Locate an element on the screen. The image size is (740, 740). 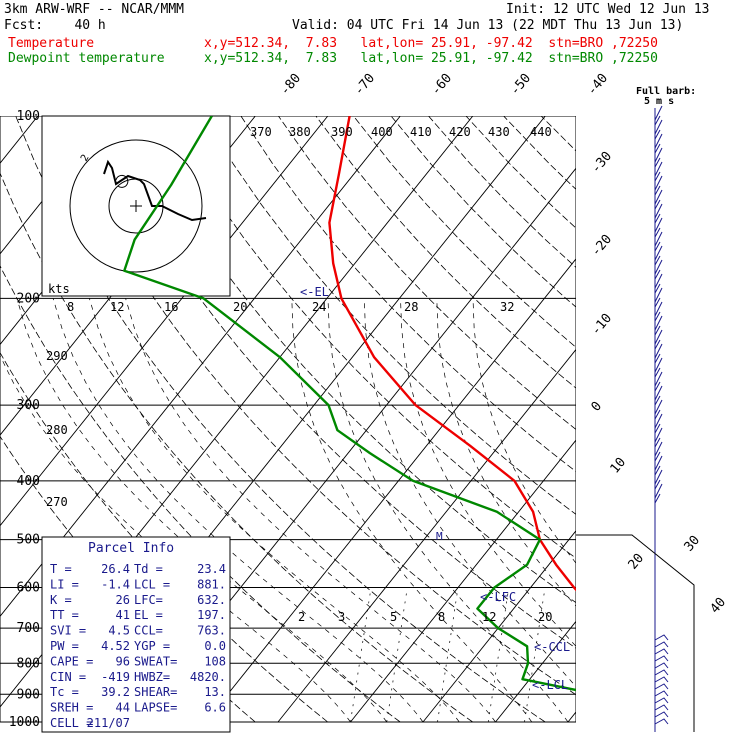
parcel-info-cell: 39.2 is located at coordinates (115, 692).